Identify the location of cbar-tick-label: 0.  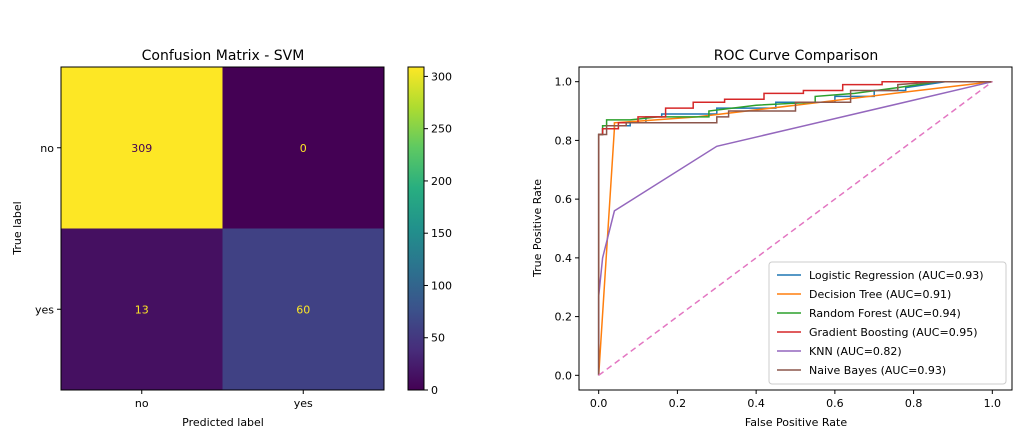
(434, 390).